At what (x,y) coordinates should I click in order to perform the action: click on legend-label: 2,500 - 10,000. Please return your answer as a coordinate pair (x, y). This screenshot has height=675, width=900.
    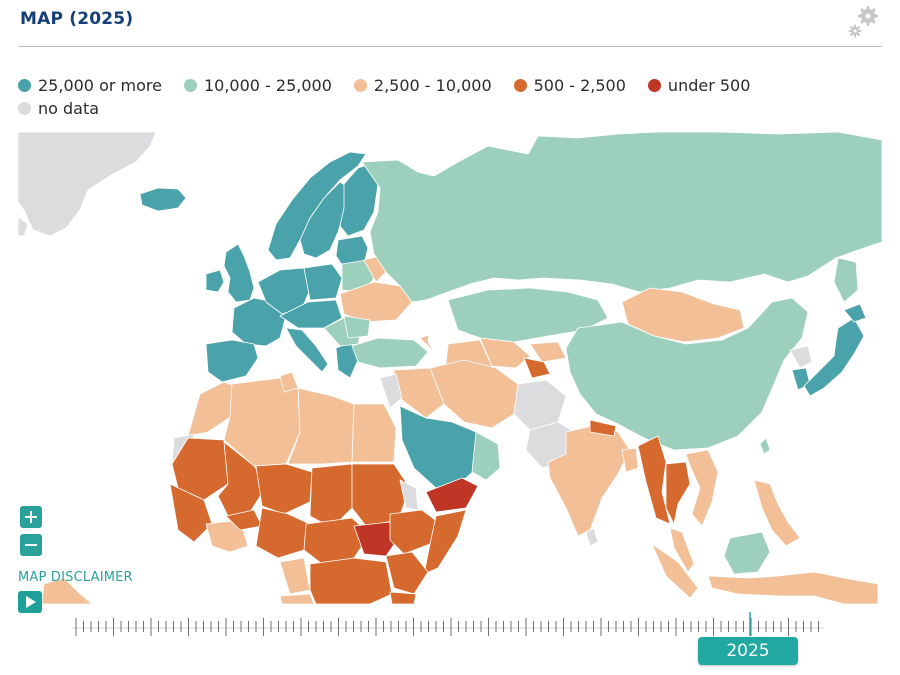
    Looking at the image, I should click on (432, 85).